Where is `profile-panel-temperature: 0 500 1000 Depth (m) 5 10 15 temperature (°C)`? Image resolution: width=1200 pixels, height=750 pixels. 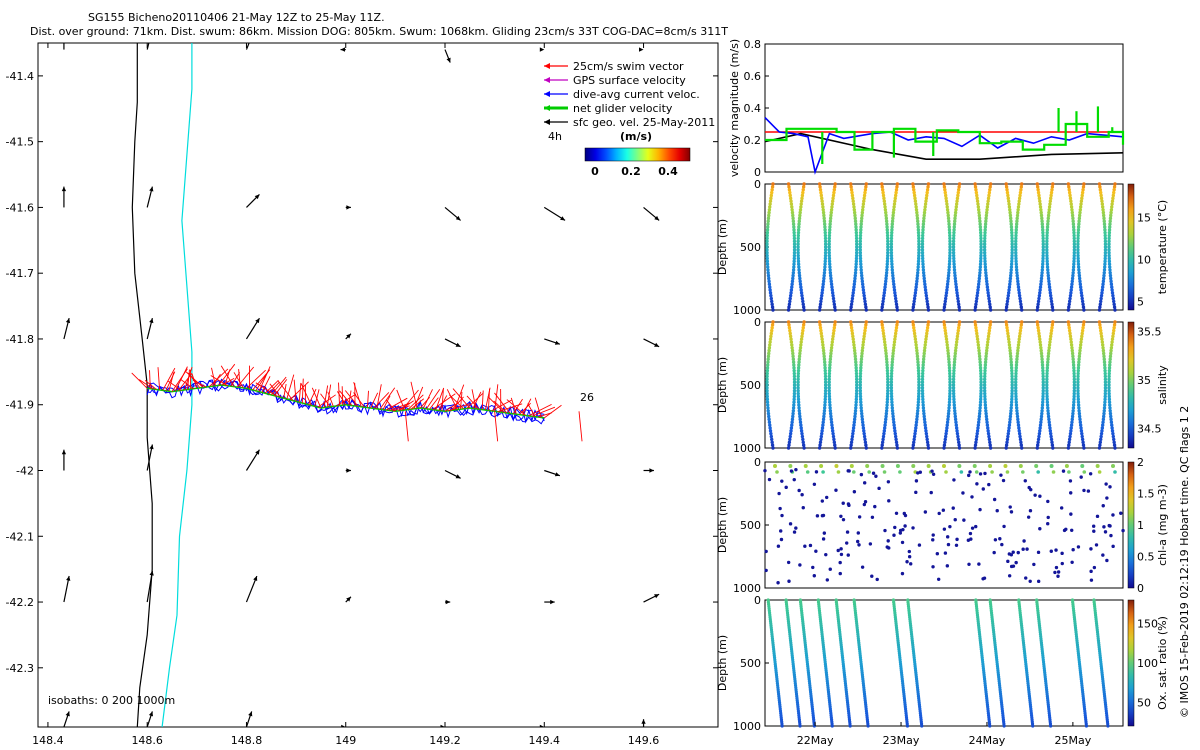
profile-panel-temperature: 0 500 1000 Depth (m) 5 10 15 temperature (°C) is located at coordinates (942, 247).